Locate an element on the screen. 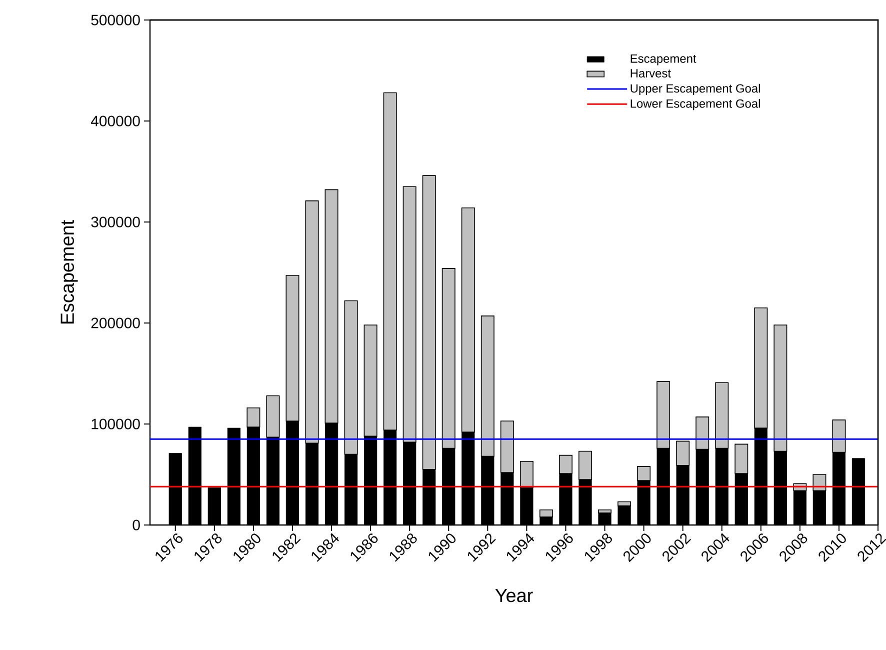 The width and height of the screenshot is (886, 650). y-tick-label: 500000 is located at coordinates (115, 20).